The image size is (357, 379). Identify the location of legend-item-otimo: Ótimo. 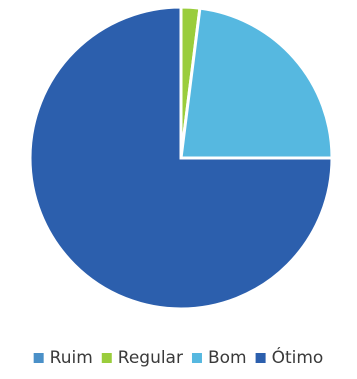
(289, 357).